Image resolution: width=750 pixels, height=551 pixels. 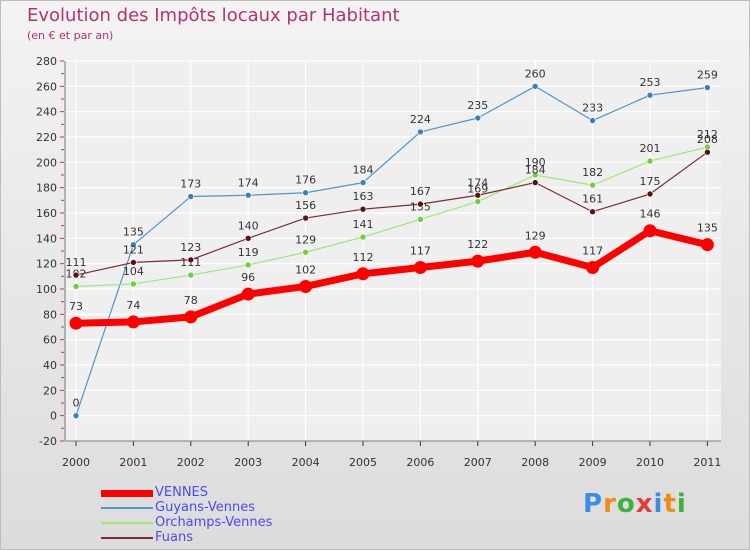 I want to click on x-tick-label: 2005, so click(x=363, y=462).